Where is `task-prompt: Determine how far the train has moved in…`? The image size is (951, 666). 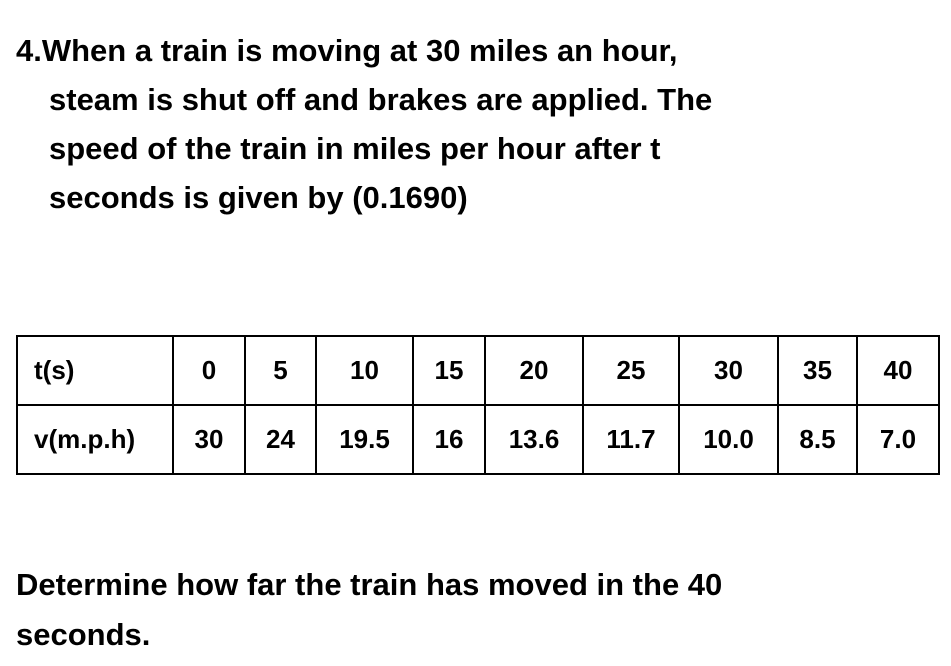 task-prompt: Determine how far the train has moved in… is located at coordinates (476, 610).